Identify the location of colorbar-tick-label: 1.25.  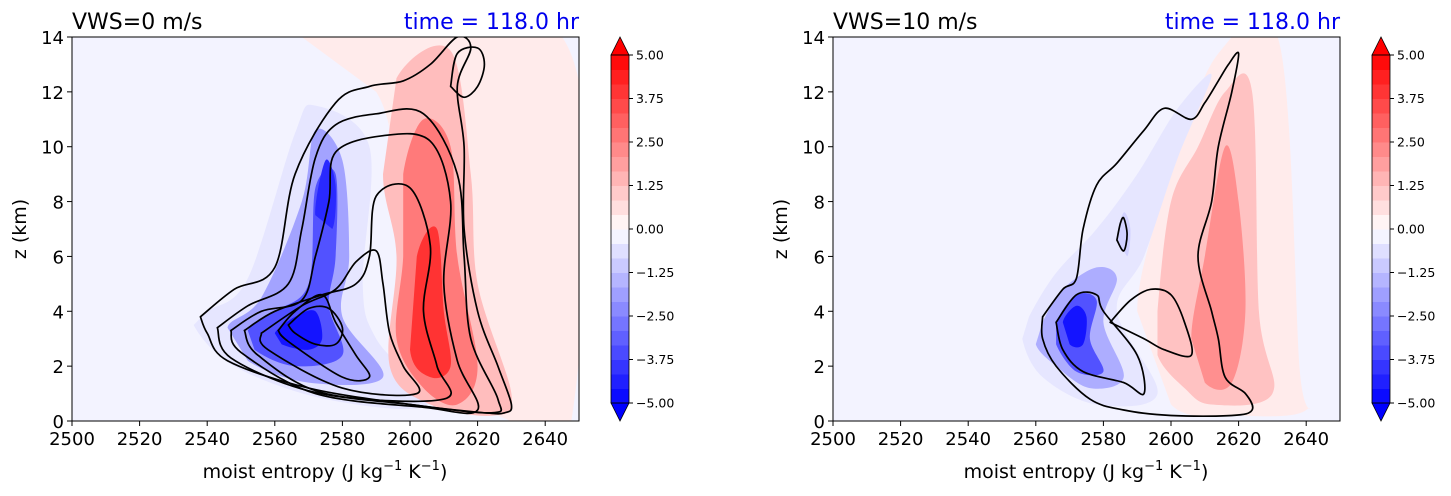
(1411, 185).